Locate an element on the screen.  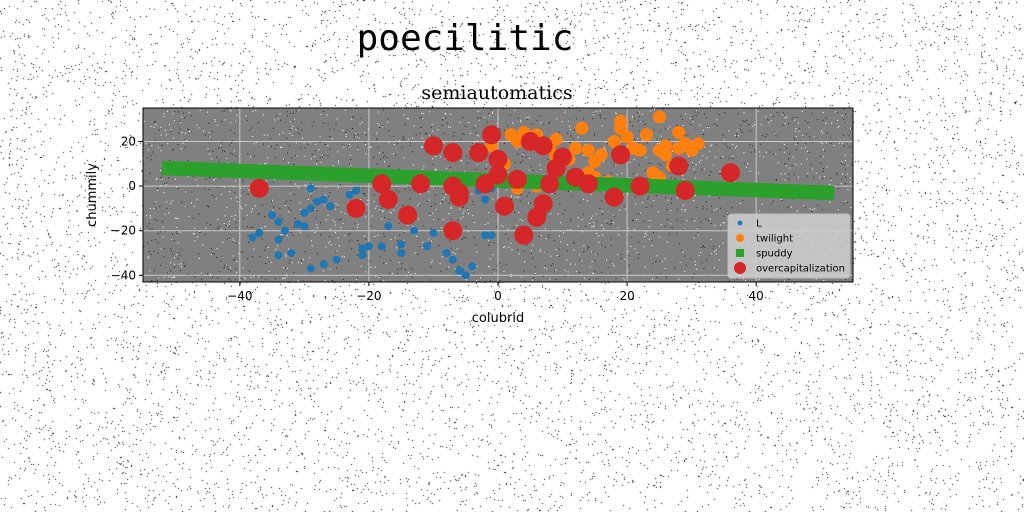
chart-title: semiautomatics is located at coordinates (496, 93).